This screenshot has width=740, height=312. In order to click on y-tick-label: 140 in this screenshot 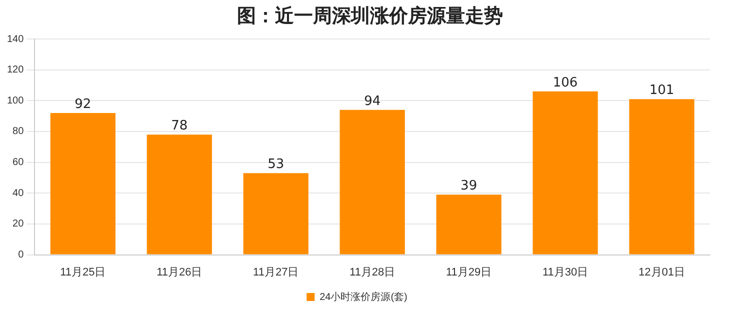, I will do `click(15, 39)`.